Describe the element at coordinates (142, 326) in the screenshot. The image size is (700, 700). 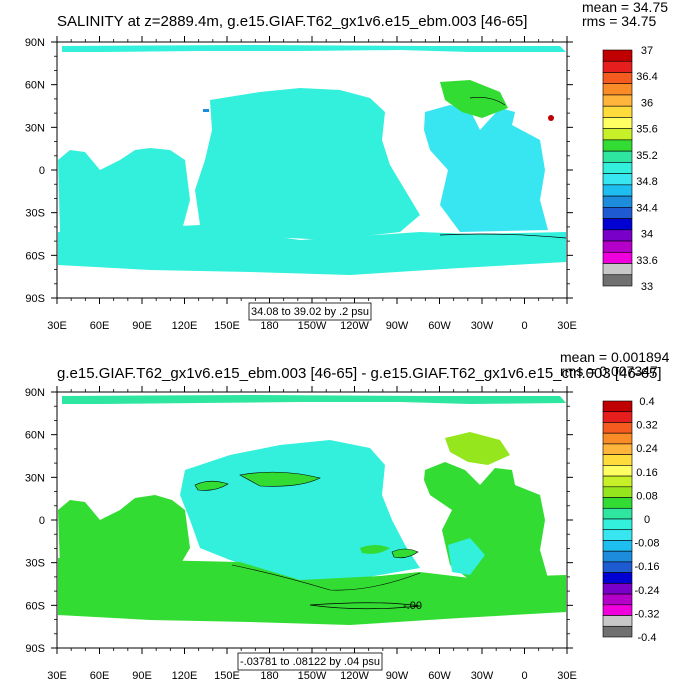
I see `x-tick-label: 90E` at that location.